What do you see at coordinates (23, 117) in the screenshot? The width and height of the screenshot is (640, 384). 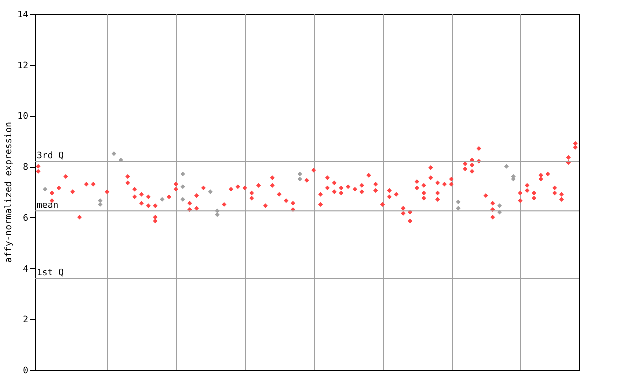 I see `y-tick-label: 10` at bounding box center [23, 117].